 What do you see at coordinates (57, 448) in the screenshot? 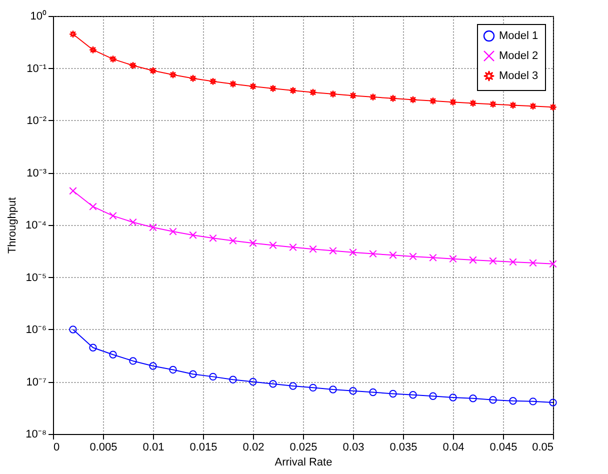
I see `x-tick-label: 0` at bounding box center [57, 448].